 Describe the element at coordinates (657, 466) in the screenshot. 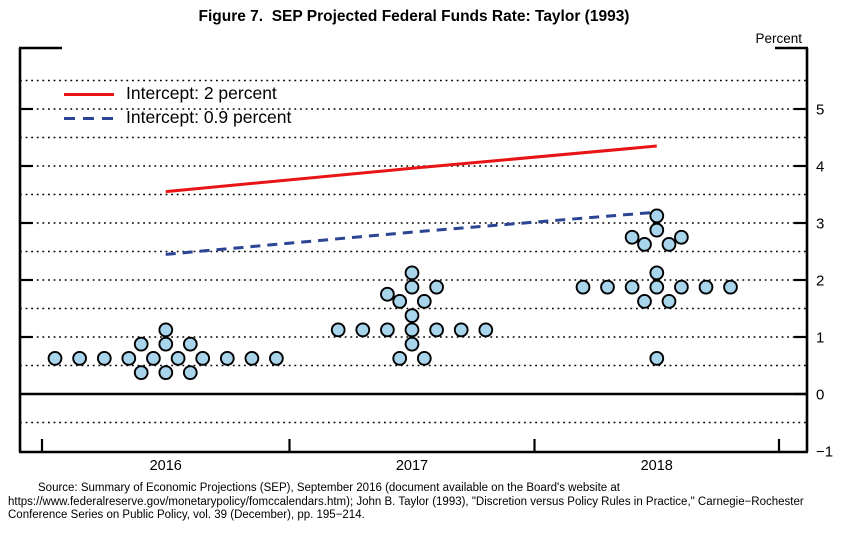

I see `x-year-label: 2018` at that location.